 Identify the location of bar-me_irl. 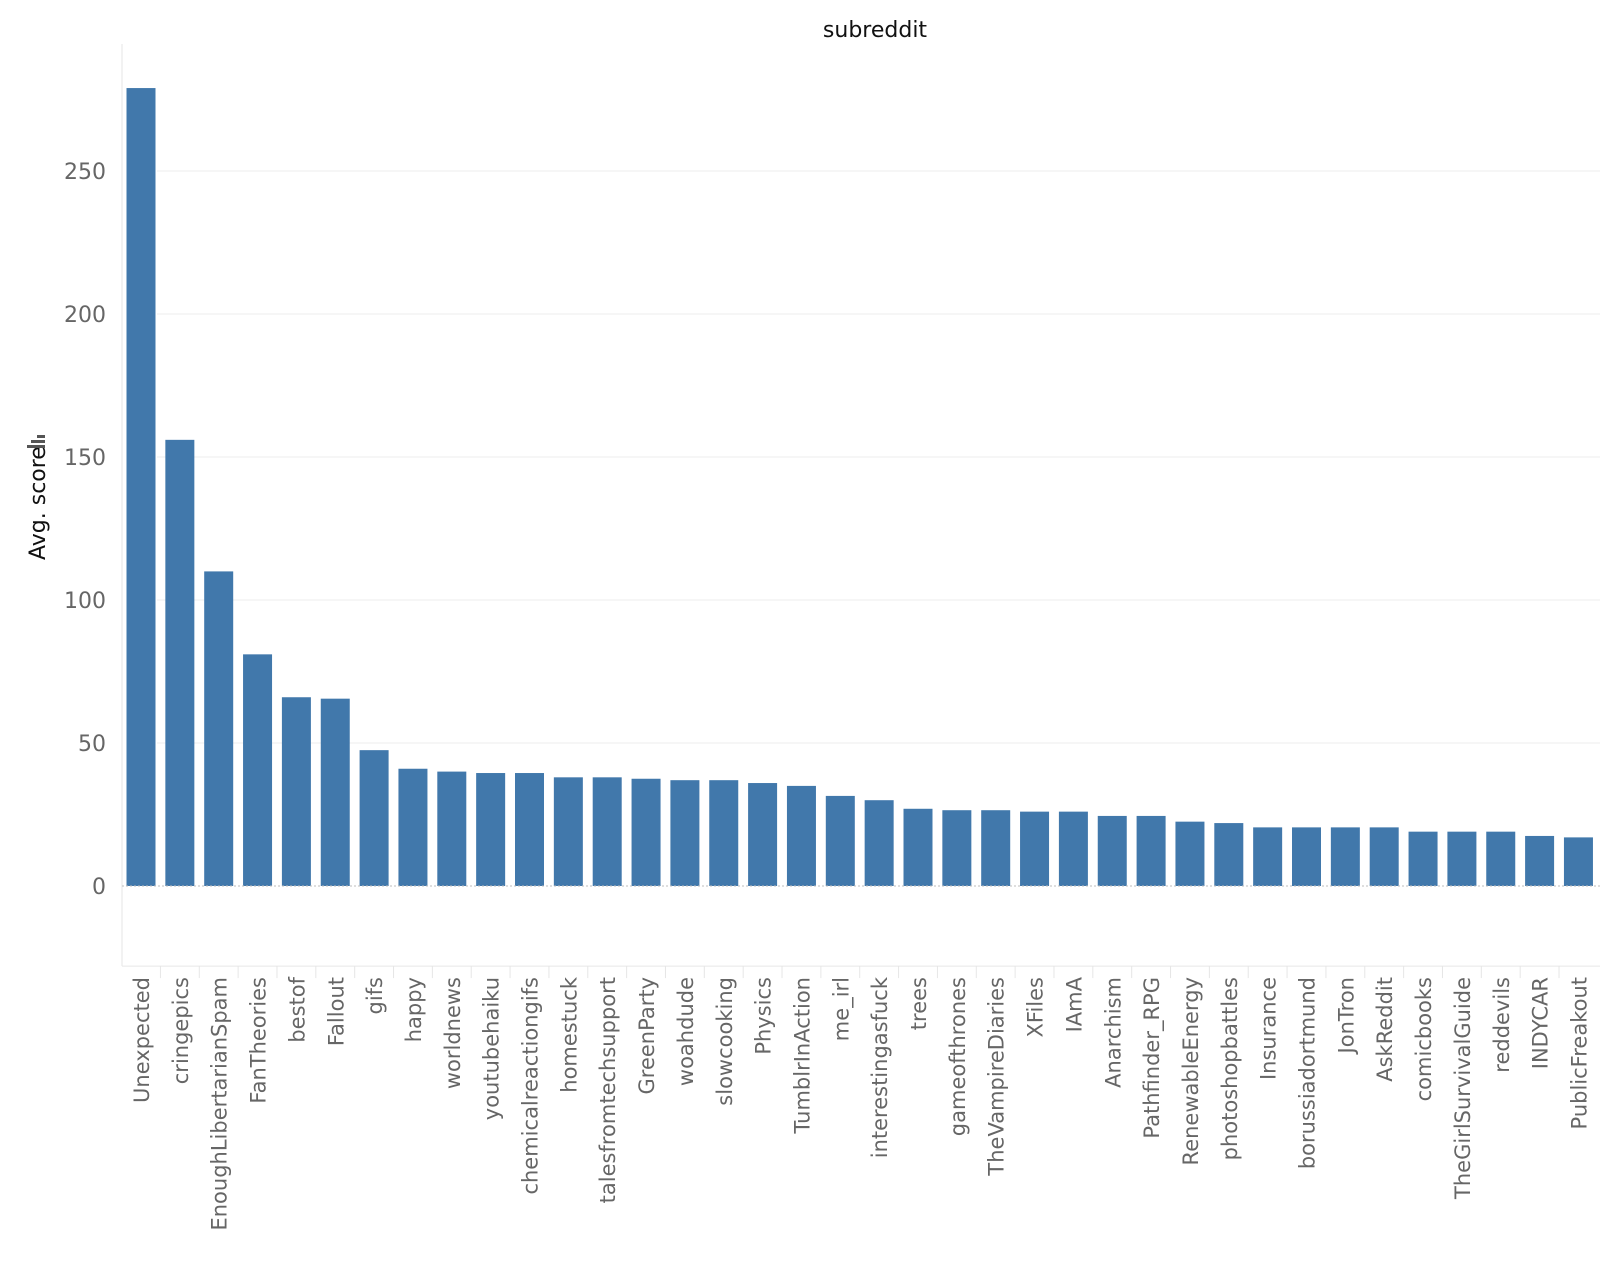
(840, 840).